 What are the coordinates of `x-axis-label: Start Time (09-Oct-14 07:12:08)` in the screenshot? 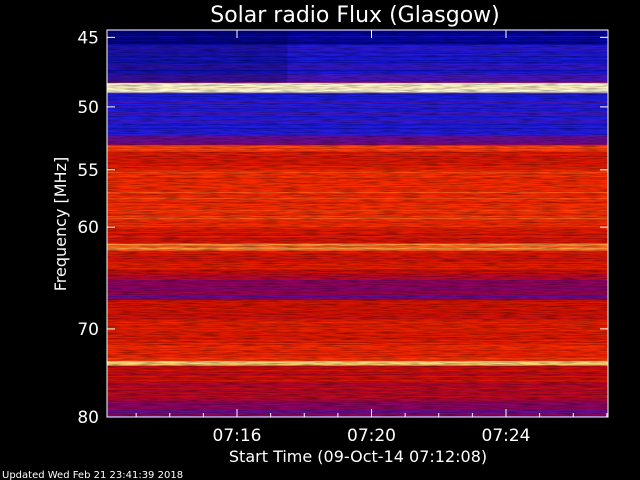 It's located at (358, 456).